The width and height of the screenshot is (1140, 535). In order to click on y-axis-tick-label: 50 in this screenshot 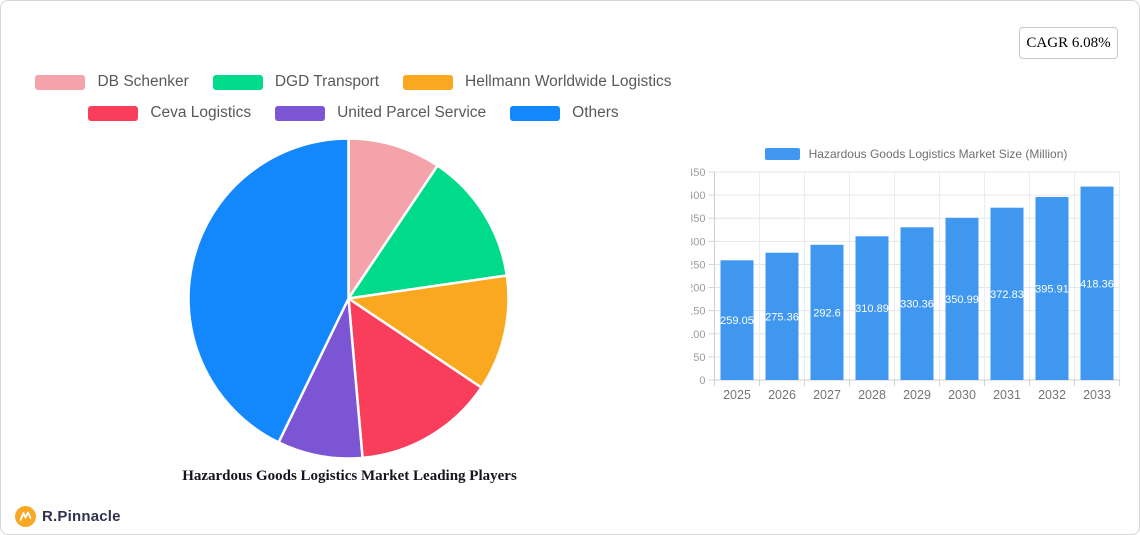, I will do `click(699, 358)`.